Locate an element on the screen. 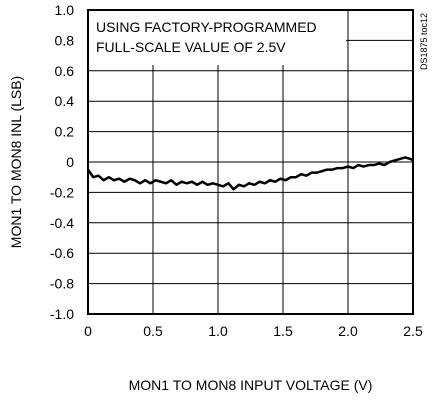 Image resolution: width=435 pixels, height=400 pixels. x-tick-label: 0.5 is located at coordinates (153, 331).